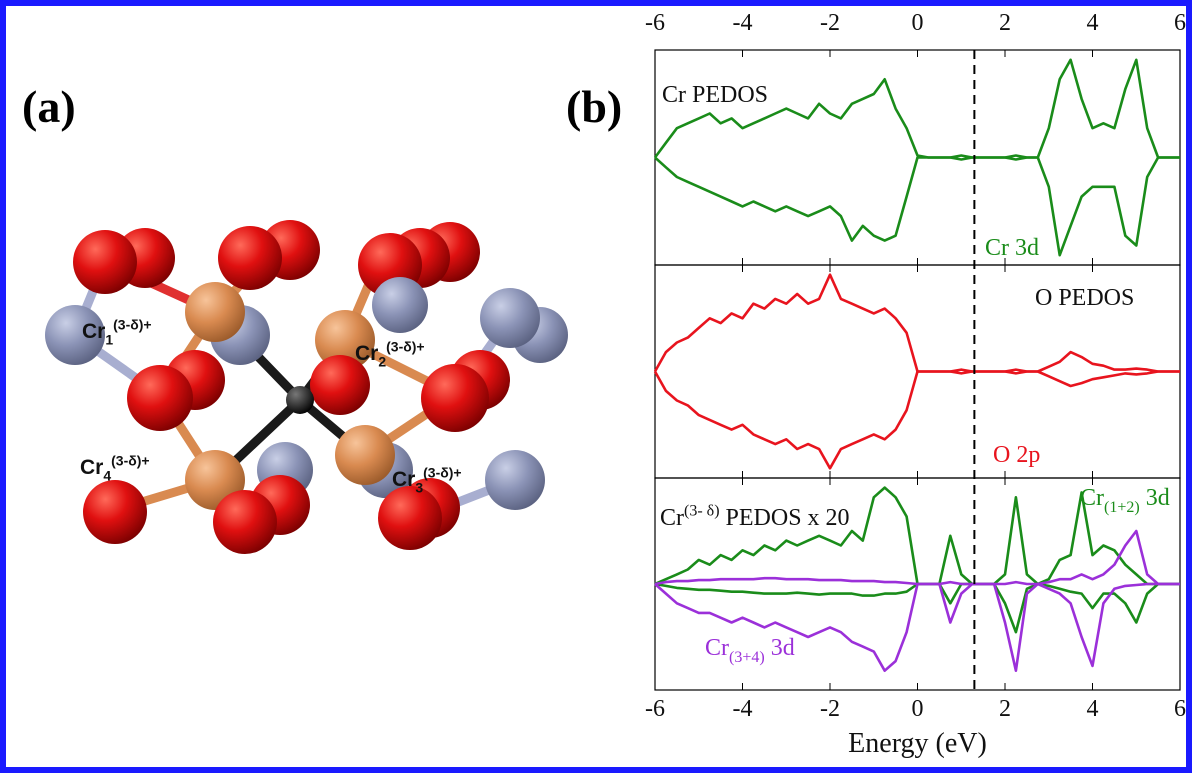 The width and height of the screenshot is (1192, 773). I want to click on annotation: O 2p, so click(1016, 455).